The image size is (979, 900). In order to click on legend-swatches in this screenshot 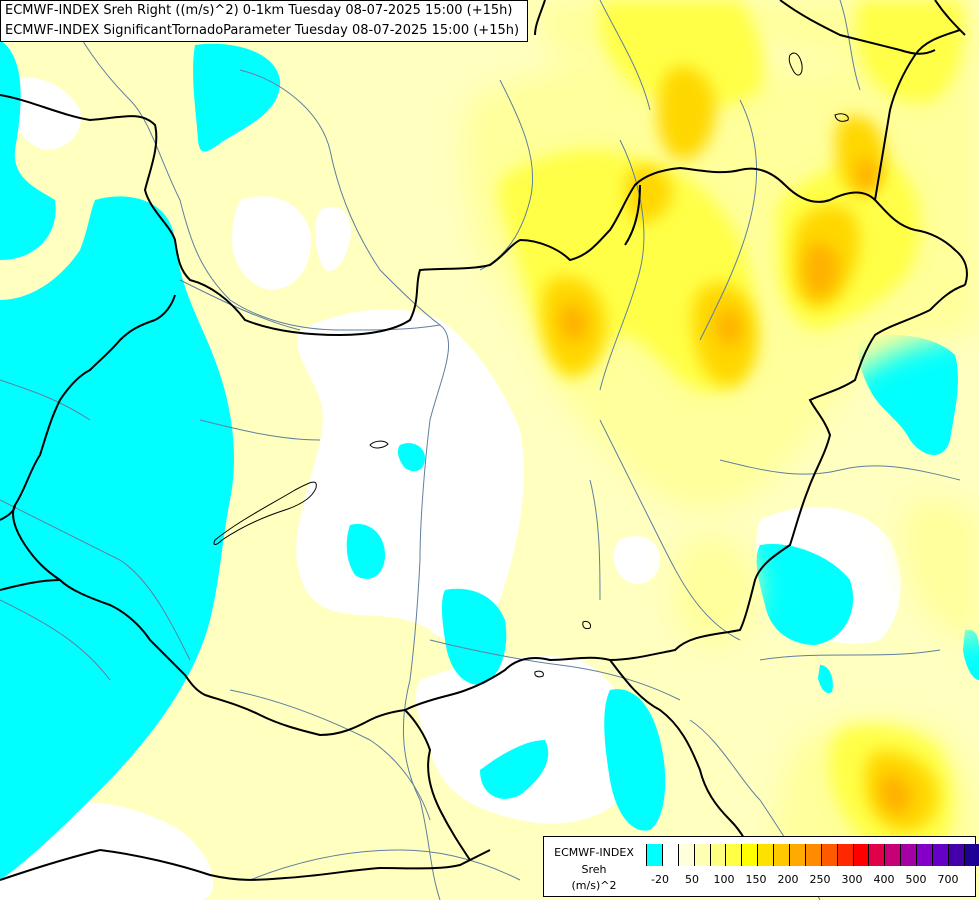, I will do `click(812, 855)`.